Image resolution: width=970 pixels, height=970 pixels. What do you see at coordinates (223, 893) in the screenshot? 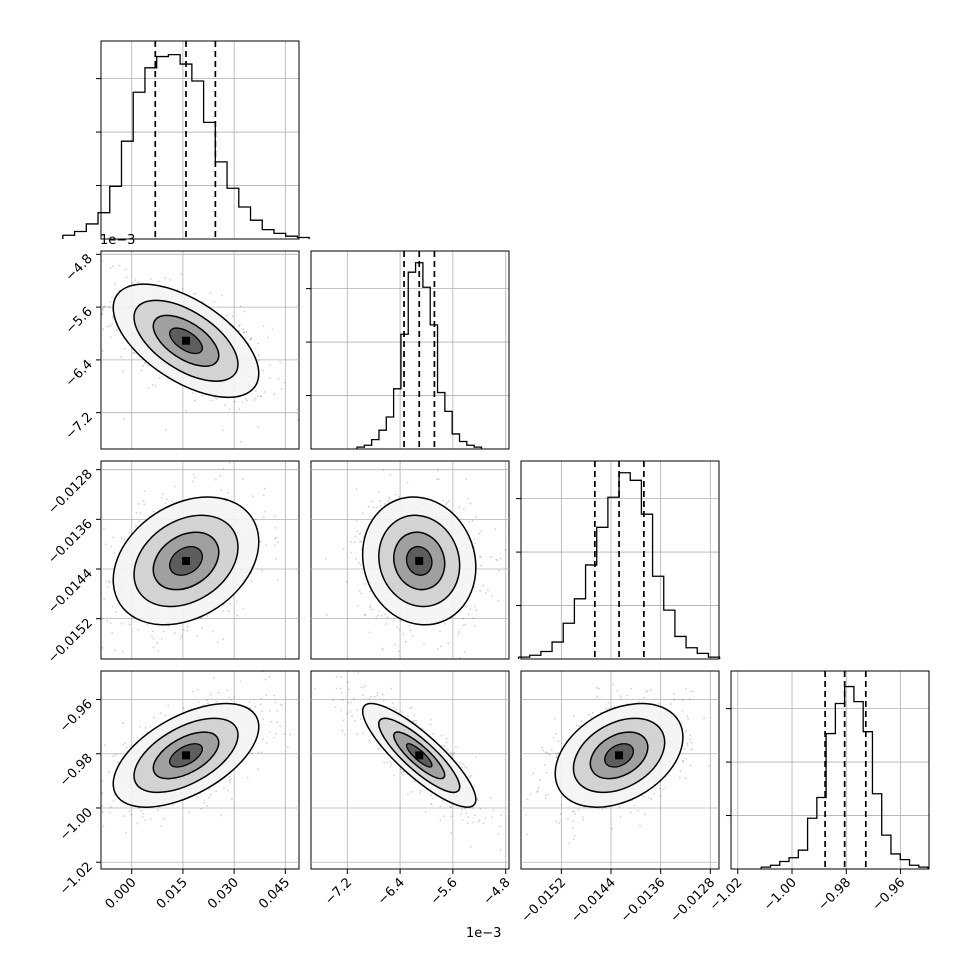
I see `x-tick-label: 0.030` at bounding box center [223, 893].